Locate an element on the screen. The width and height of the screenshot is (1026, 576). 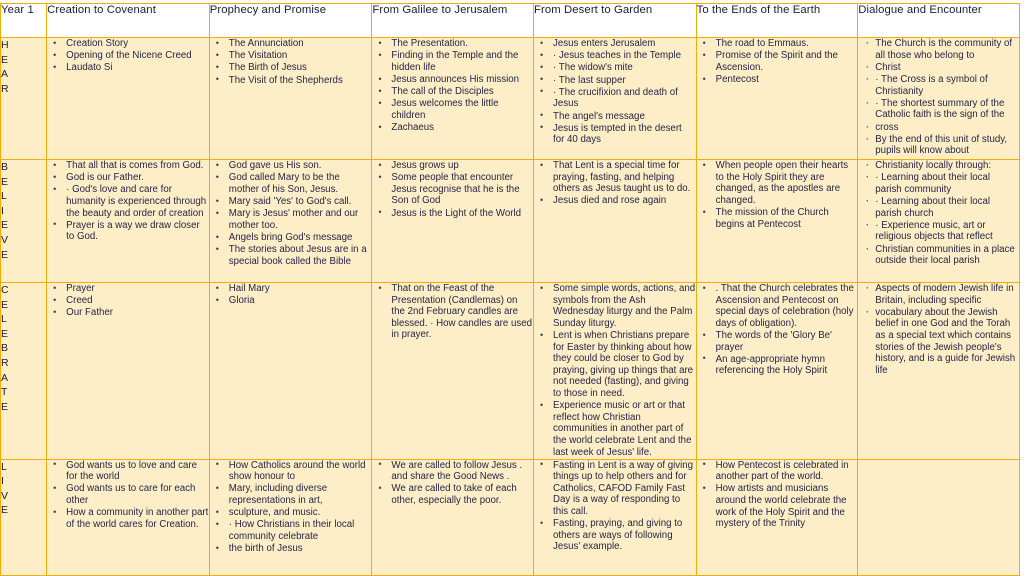
list-item: · The crucifixion and death of Jesus is located at coordinates (615, 98).